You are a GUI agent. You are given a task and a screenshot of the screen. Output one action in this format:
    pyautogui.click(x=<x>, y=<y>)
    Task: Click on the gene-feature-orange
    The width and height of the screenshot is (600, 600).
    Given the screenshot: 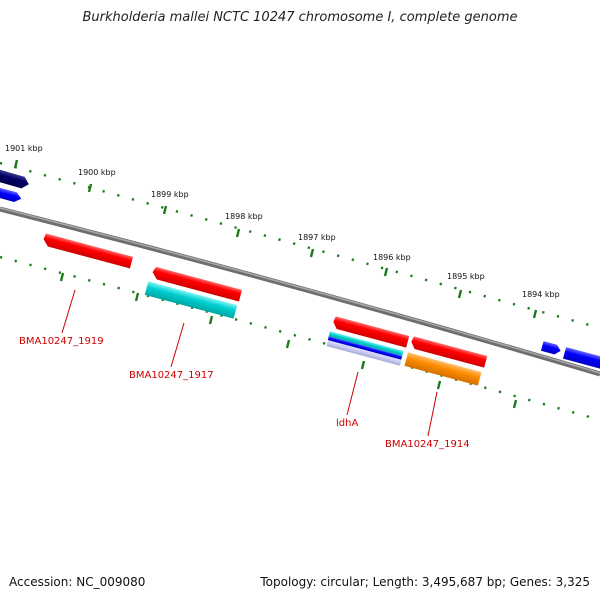 What is the action you would take?
    pyautogui.click(x=443, y=369)
    